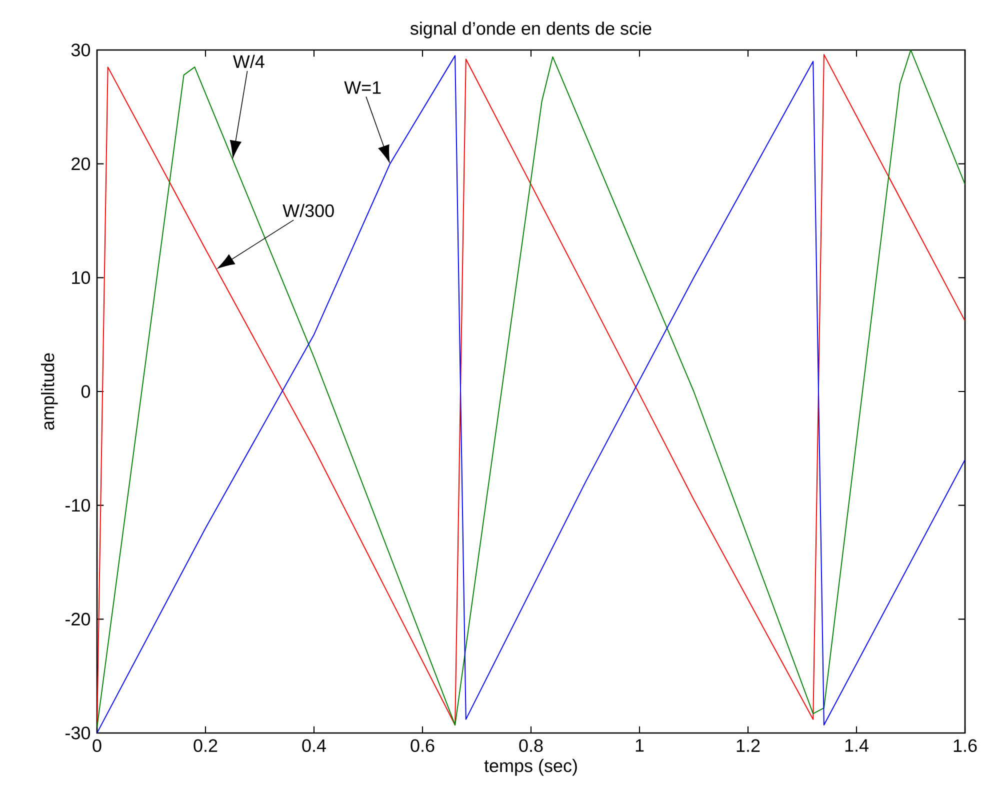 The image size is (987, 807). I want to click on y-tick-label: 0, so click(85, 391).